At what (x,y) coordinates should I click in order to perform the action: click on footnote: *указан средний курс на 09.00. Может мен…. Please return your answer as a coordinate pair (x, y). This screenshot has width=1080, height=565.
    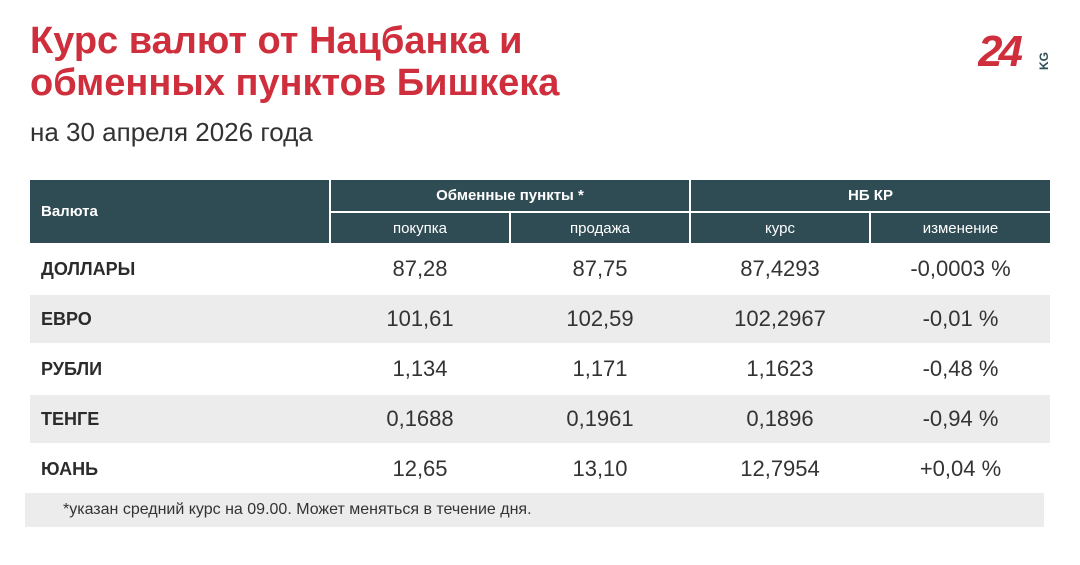
    Looking at the image, I should click on (534, 510).